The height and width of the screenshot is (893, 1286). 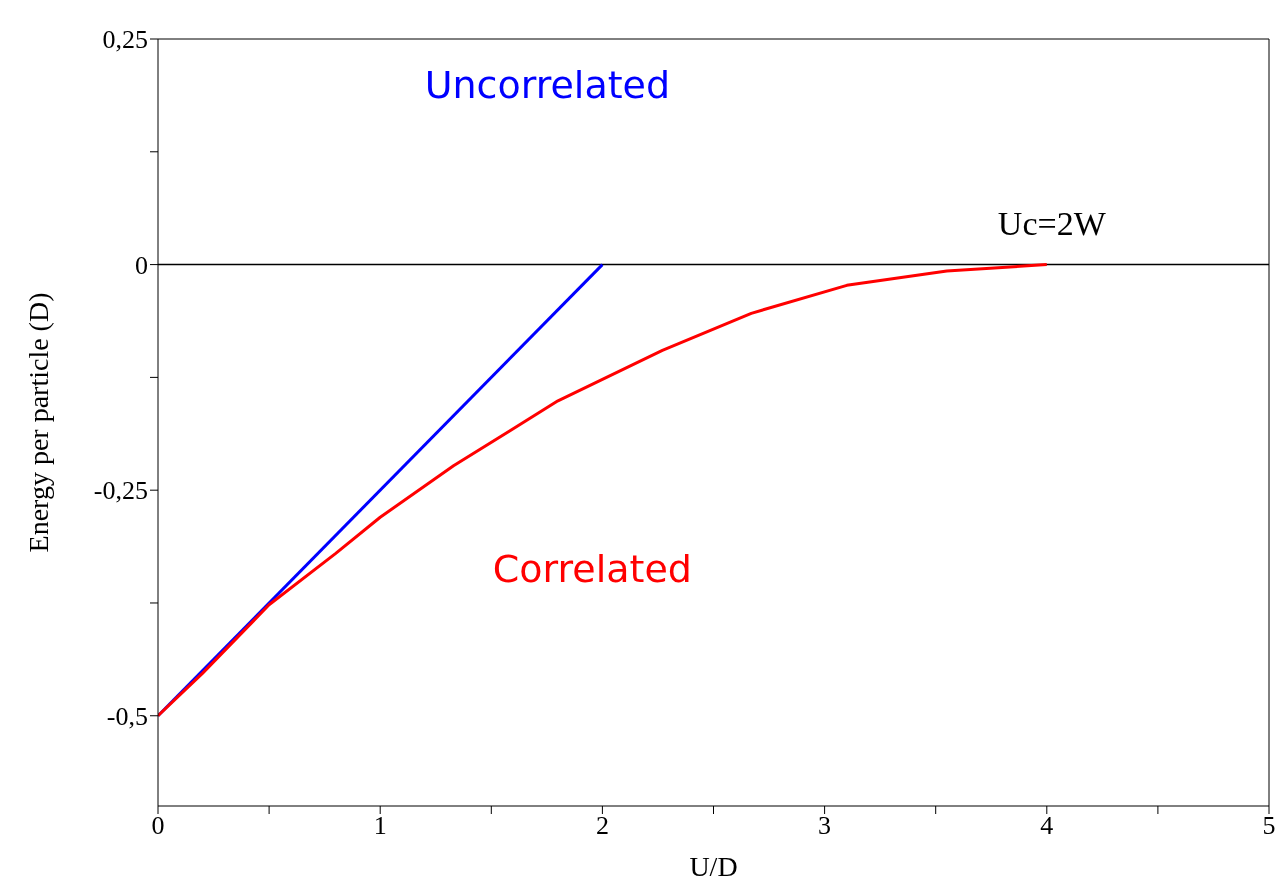 I want to click on text: Uncorrelated, so click(x=547, y=85).